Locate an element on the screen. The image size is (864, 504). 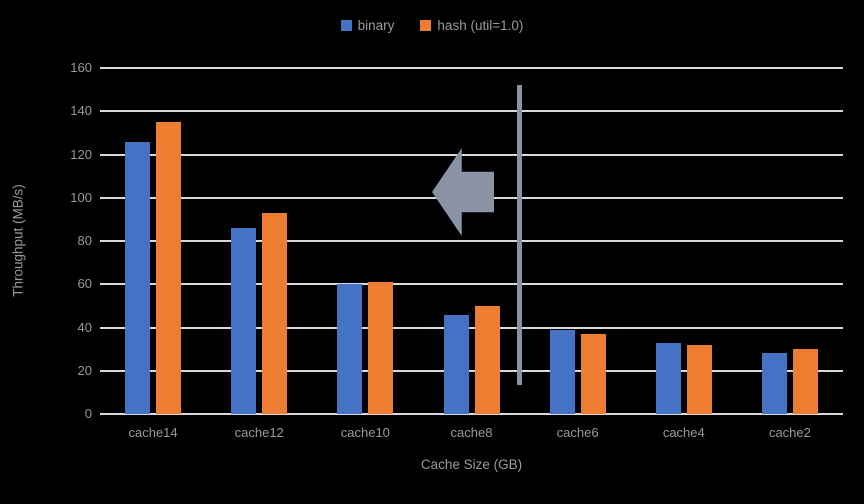
x-tick-label-cache14: cache14 is located at coordinates (153, 432).